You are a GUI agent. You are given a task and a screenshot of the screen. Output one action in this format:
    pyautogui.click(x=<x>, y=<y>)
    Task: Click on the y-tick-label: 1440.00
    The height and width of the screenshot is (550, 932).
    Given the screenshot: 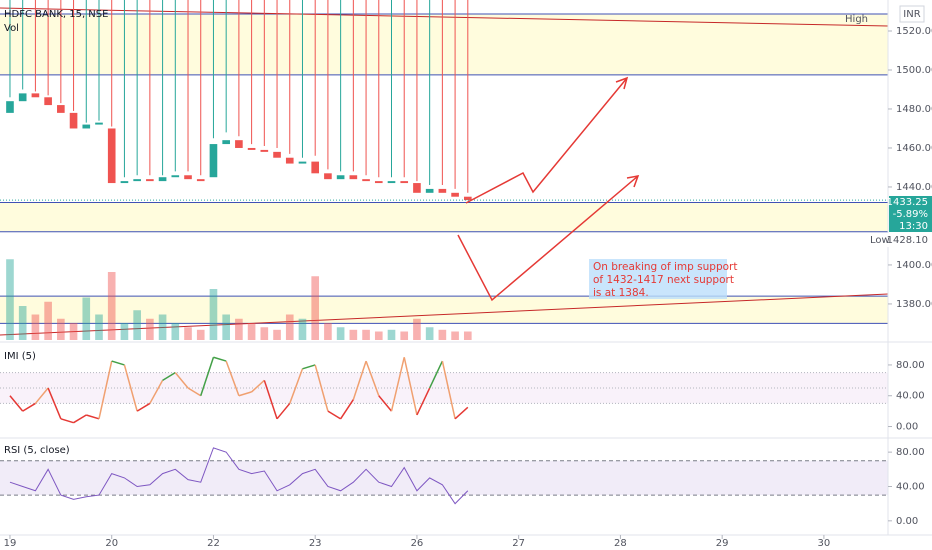 What is the action you would take?
    pyautogui.click(x=914, y=187)
    